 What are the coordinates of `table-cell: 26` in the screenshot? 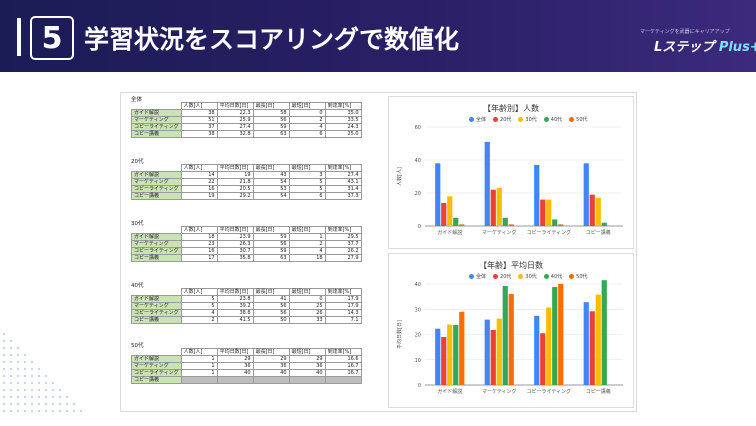 It's located at (307, 313).